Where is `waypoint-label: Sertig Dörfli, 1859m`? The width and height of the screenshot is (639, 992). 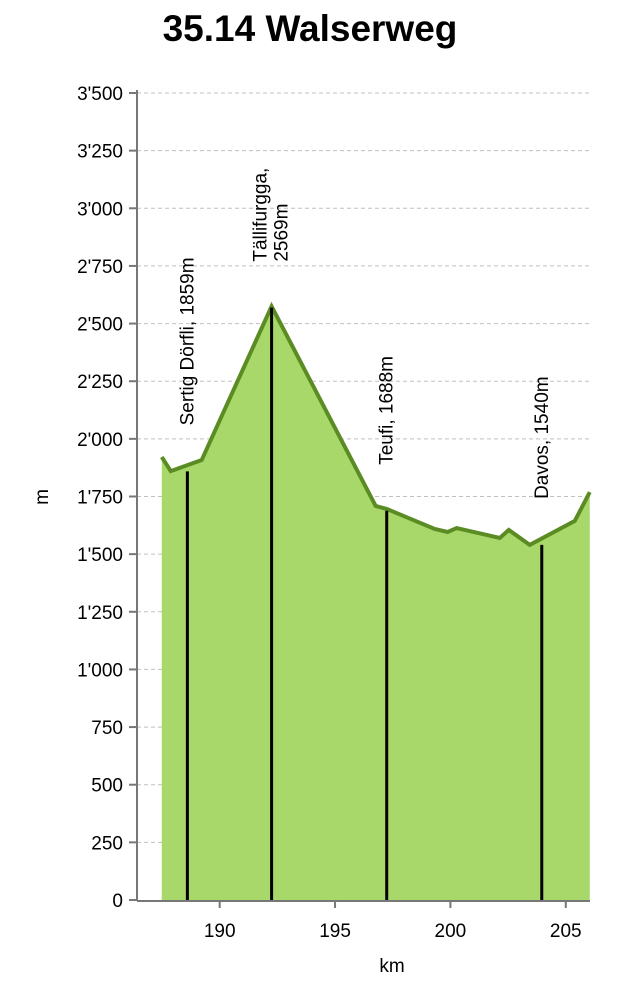
waypoint-label: Sertig Dörfli, 1859m is located at coordinates (187, 341).